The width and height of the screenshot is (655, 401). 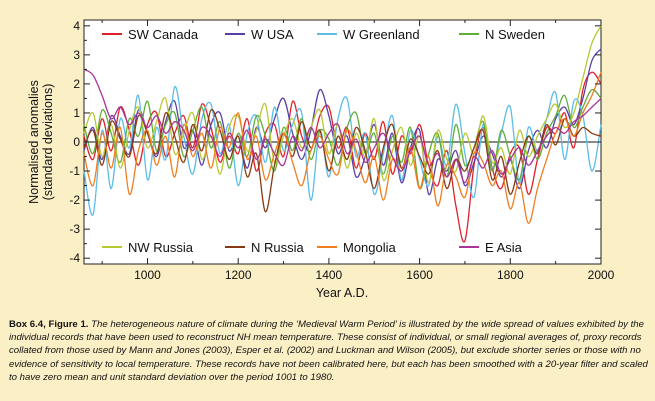 I want to click on x-tick-label: 2000, so click(x=601, y=275).